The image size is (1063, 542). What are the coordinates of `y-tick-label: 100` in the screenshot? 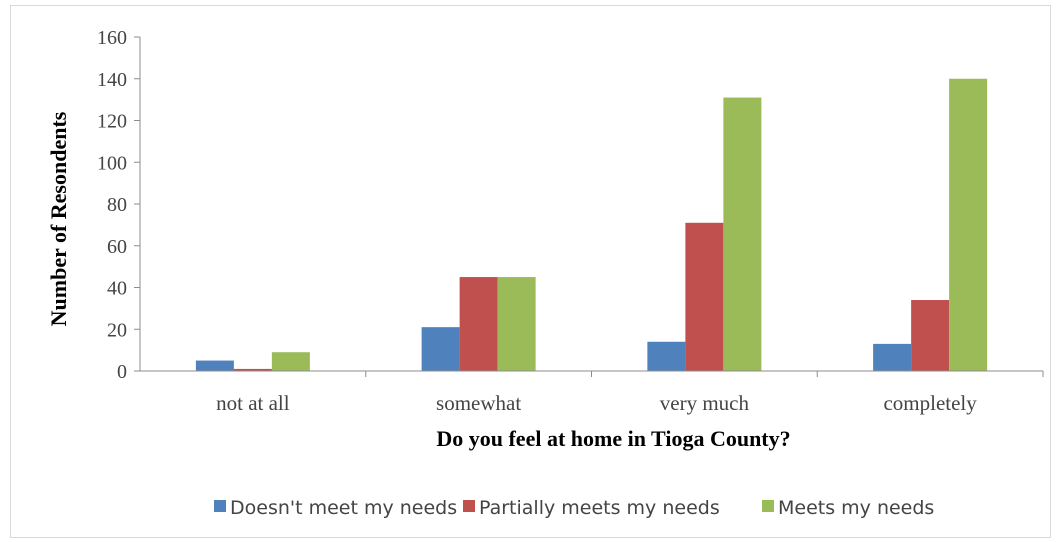 It's located at (112, 163).